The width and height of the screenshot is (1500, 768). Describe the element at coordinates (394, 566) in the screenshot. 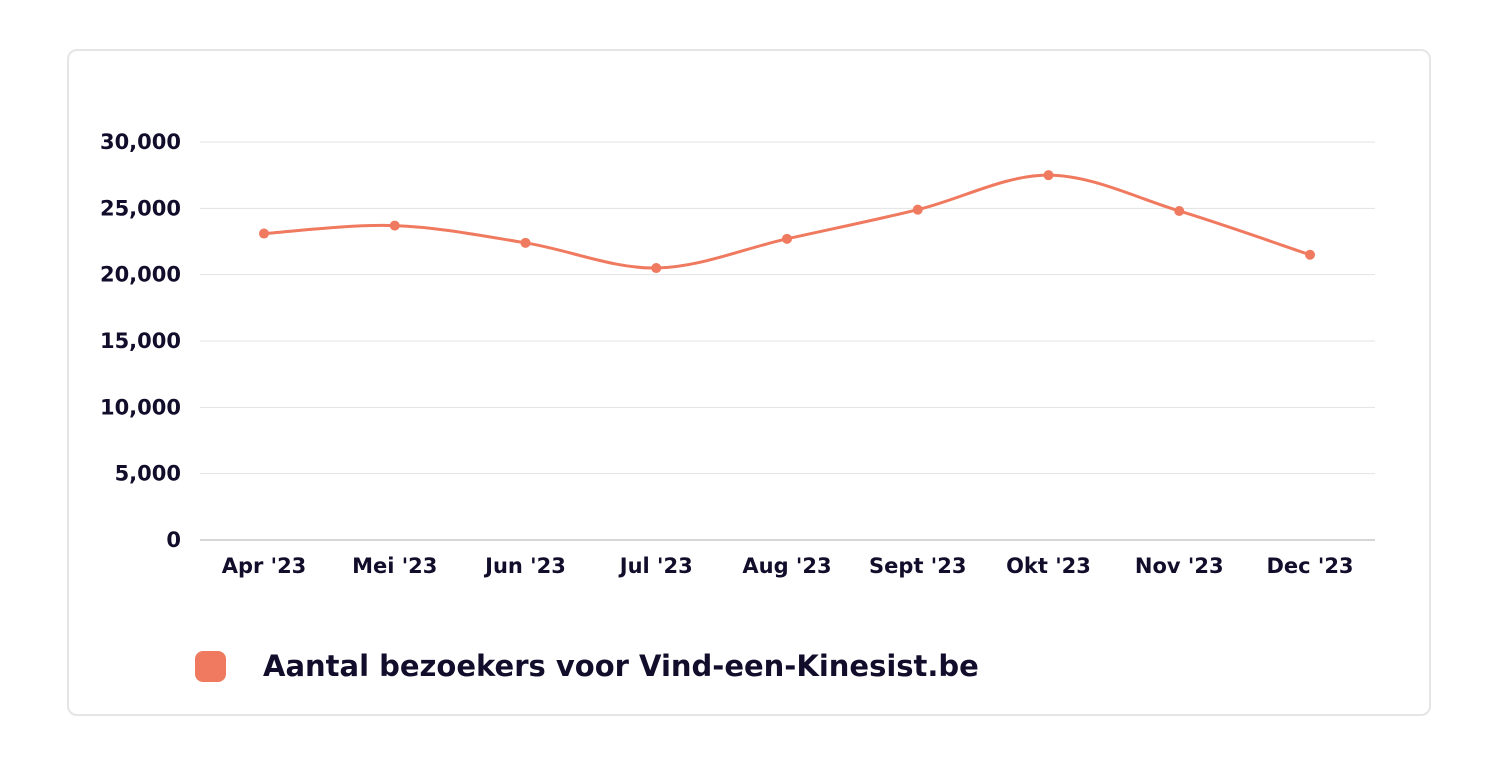

I see `x-tick-label: Mei '23` at that location.